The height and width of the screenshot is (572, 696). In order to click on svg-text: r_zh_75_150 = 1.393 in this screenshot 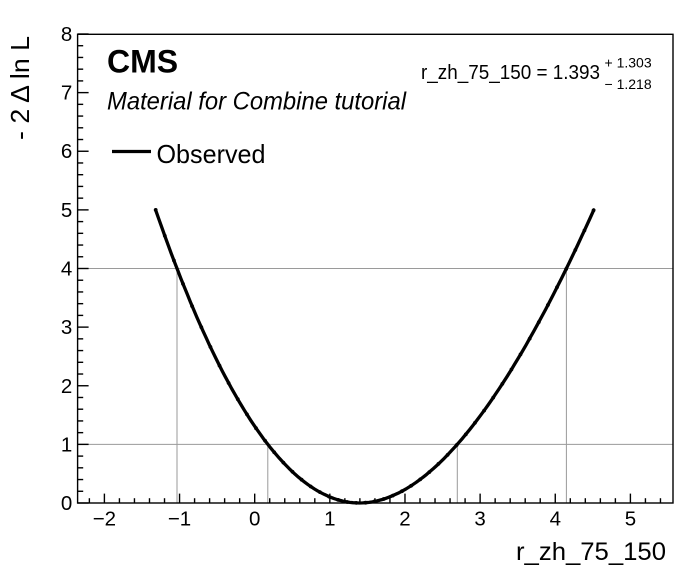, I will do `click(510, 72)`.